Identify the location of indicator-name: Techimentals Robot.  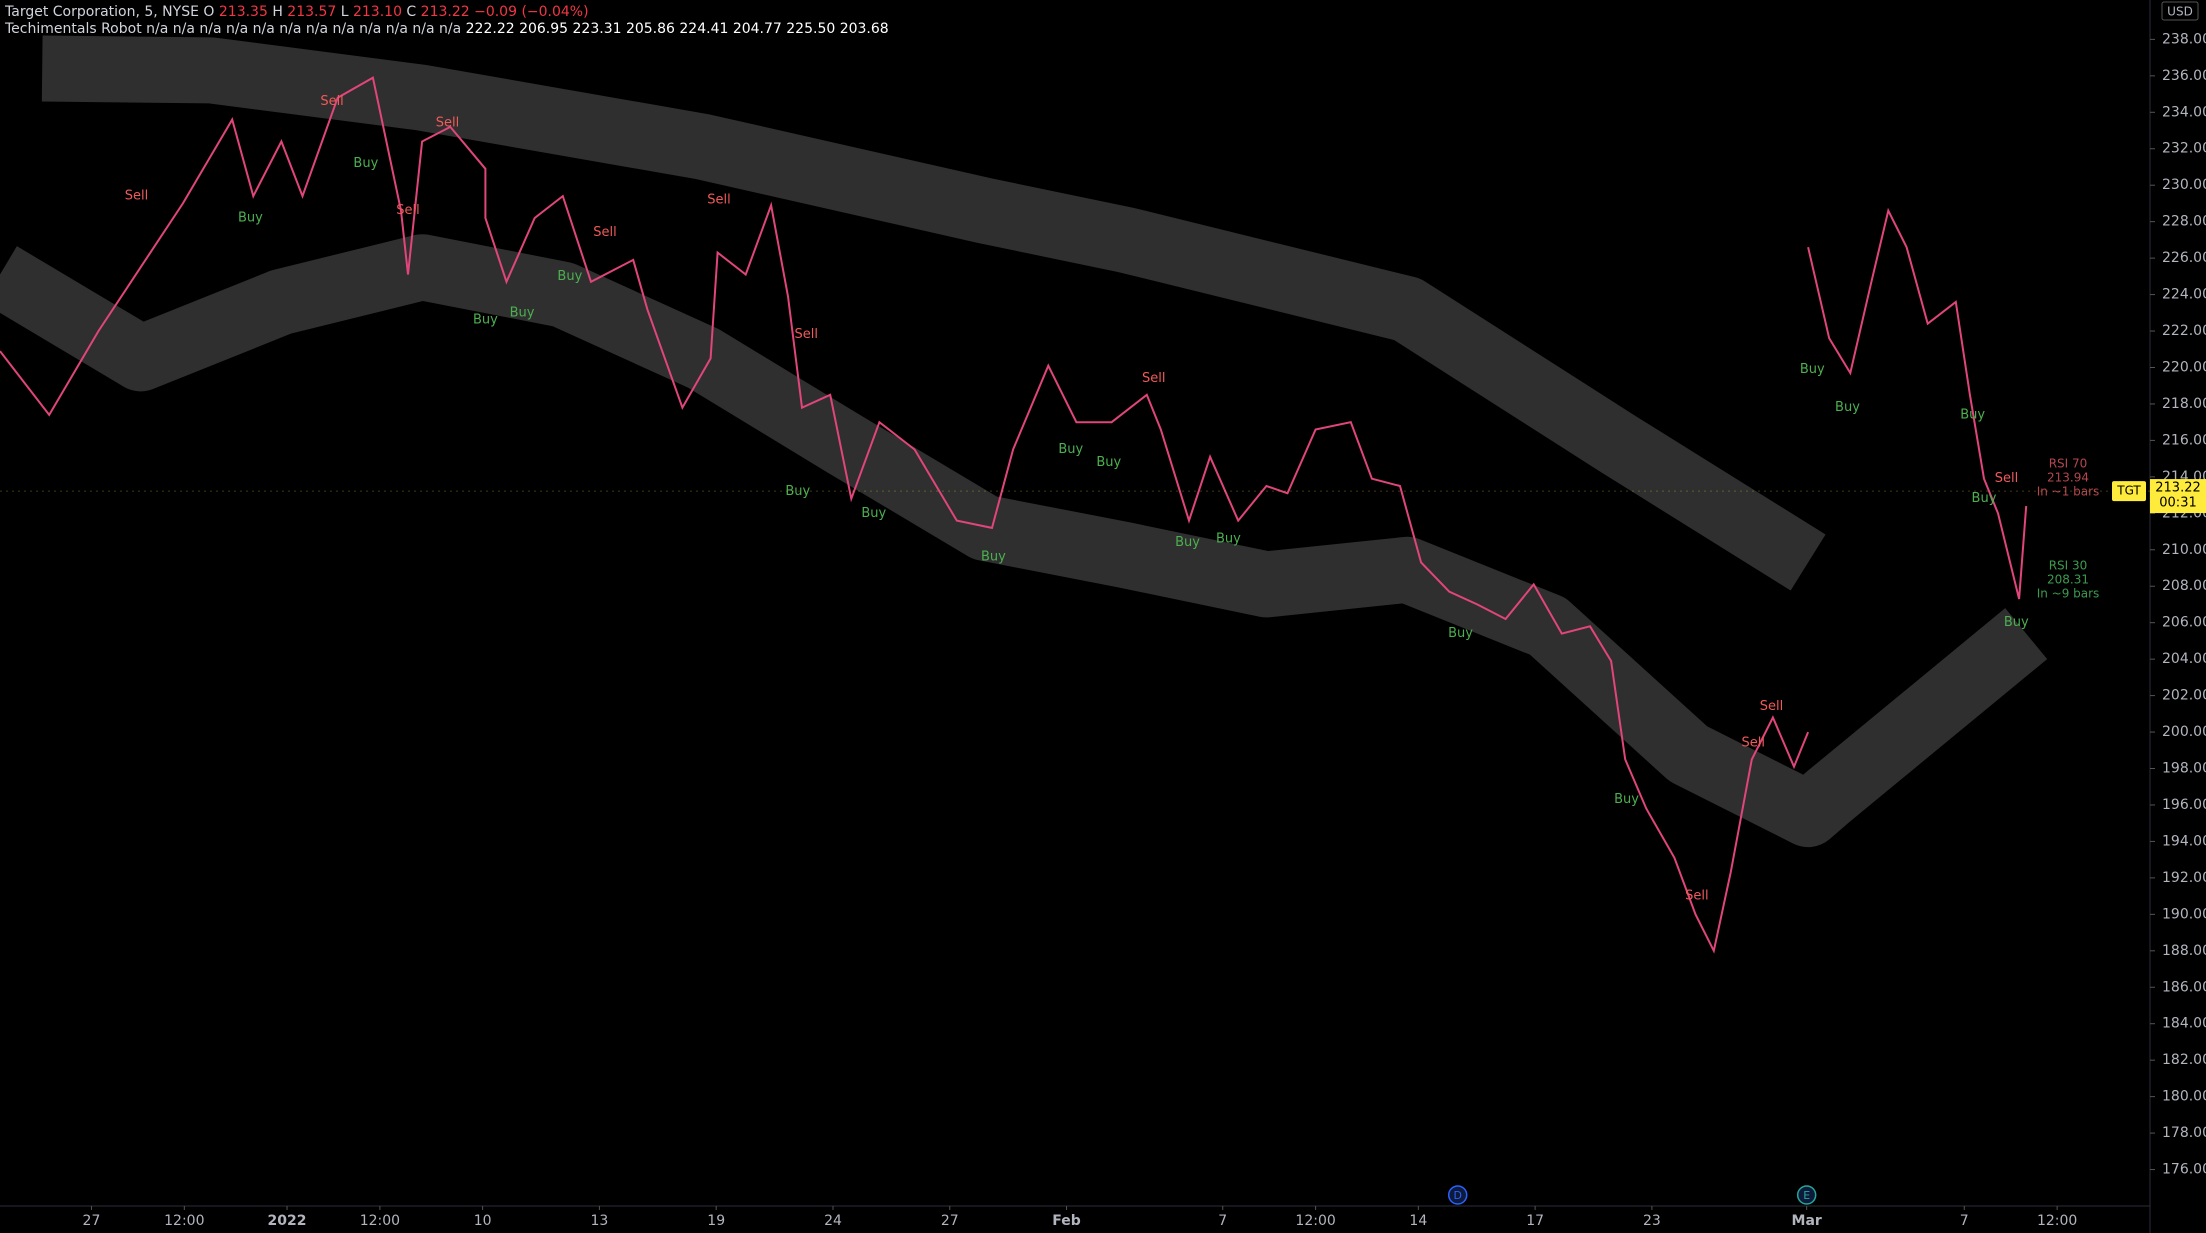
(75, 29).